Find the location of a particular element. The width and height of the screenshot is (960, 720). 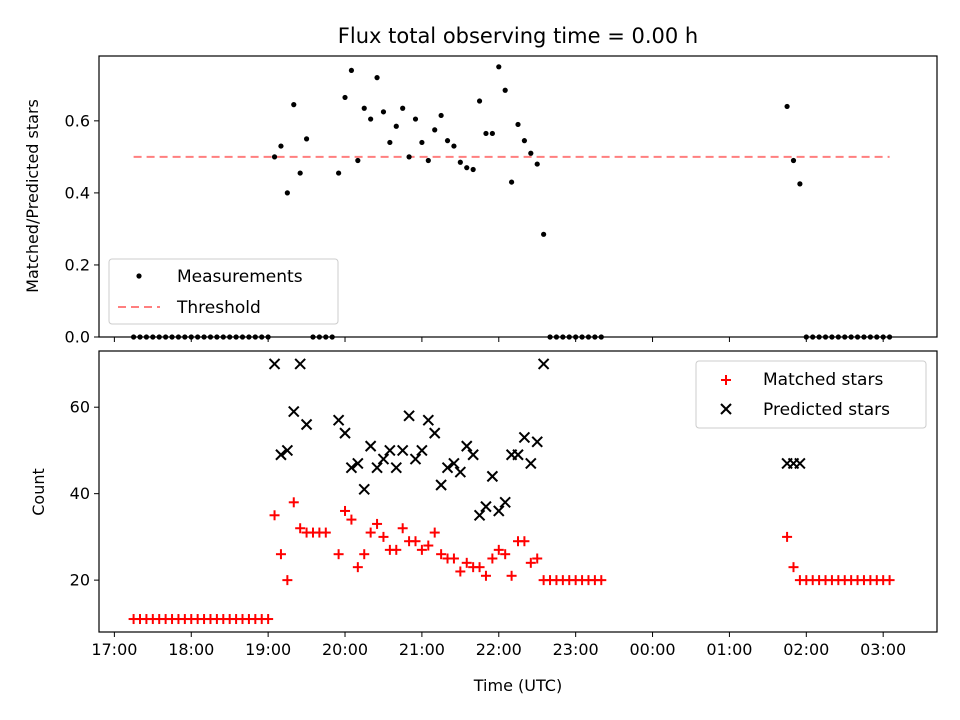

y-tick-label: 0.2 is located at coordinates (77, 264).